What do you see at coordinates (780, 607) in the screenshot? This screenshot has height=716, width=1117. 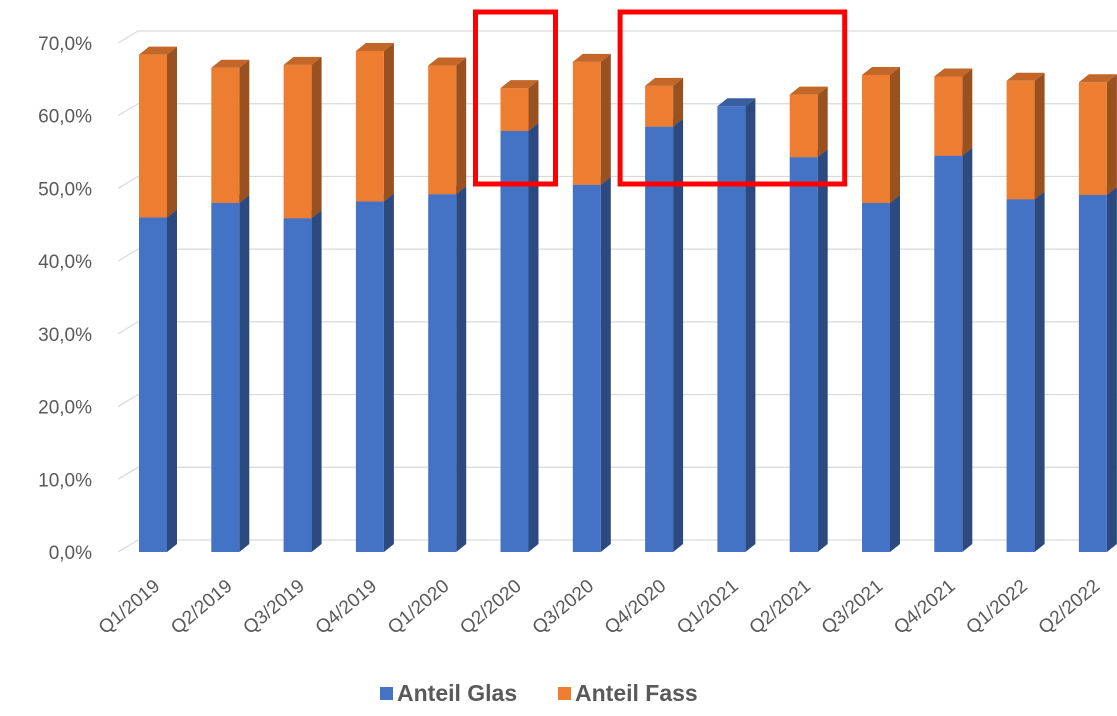 I see `x-tick-label: Q2/2021` at bounding box center [780, 607].